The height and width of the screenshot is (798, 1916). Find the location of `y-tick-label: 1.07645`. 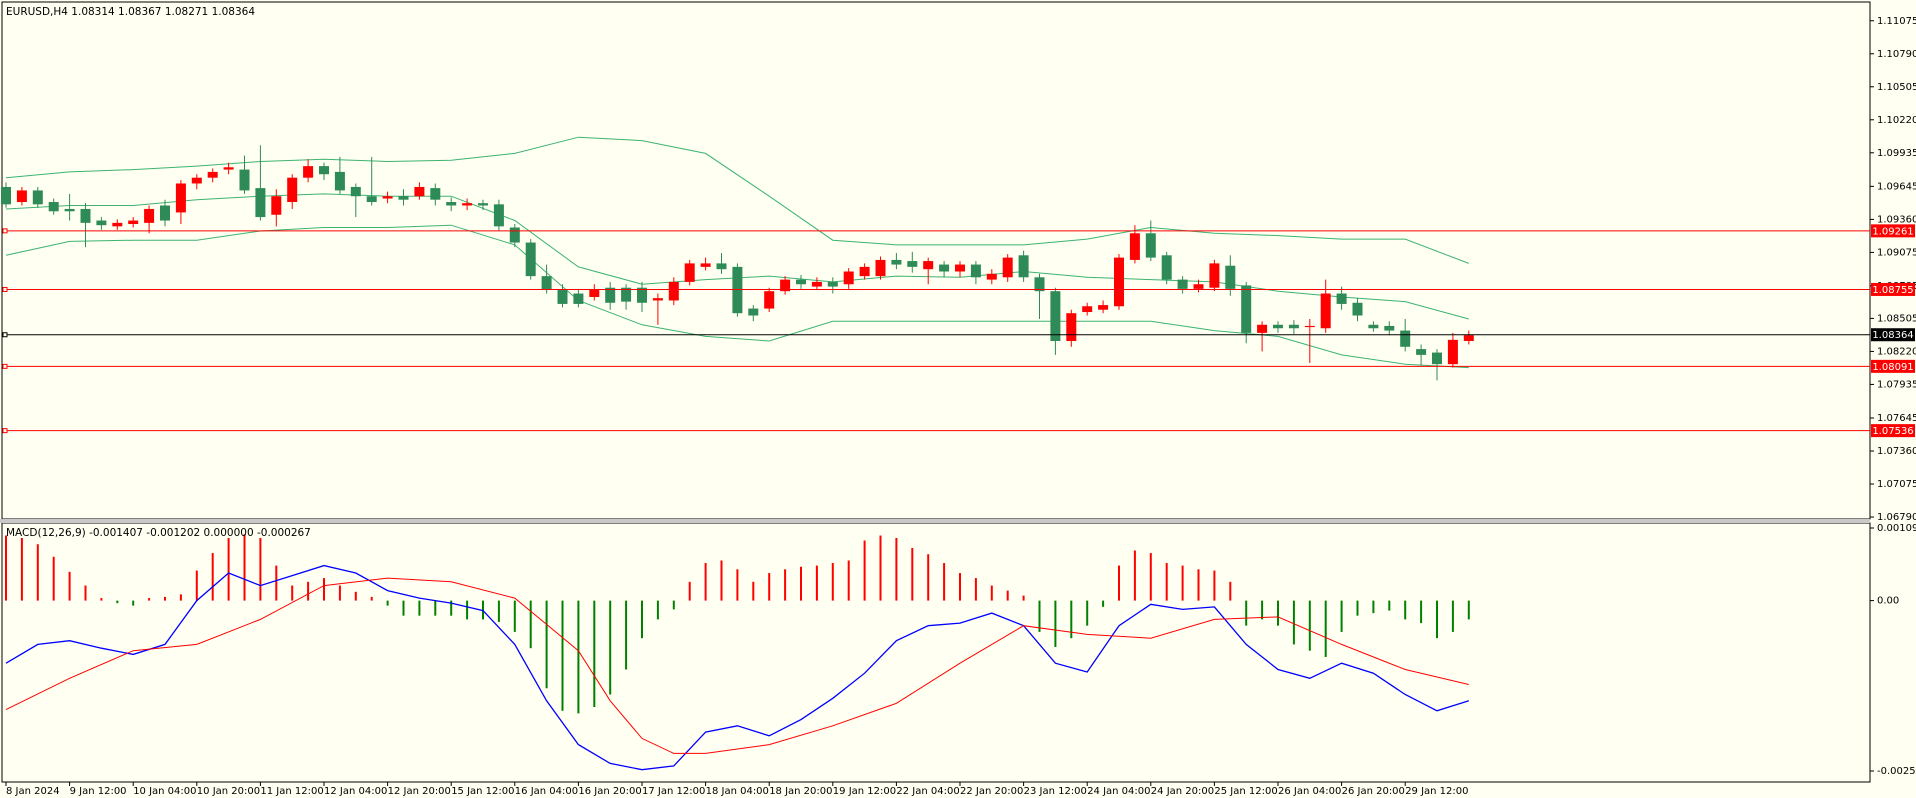

y-tick-label: 1.07645 is located at coordinates (1896, 418).